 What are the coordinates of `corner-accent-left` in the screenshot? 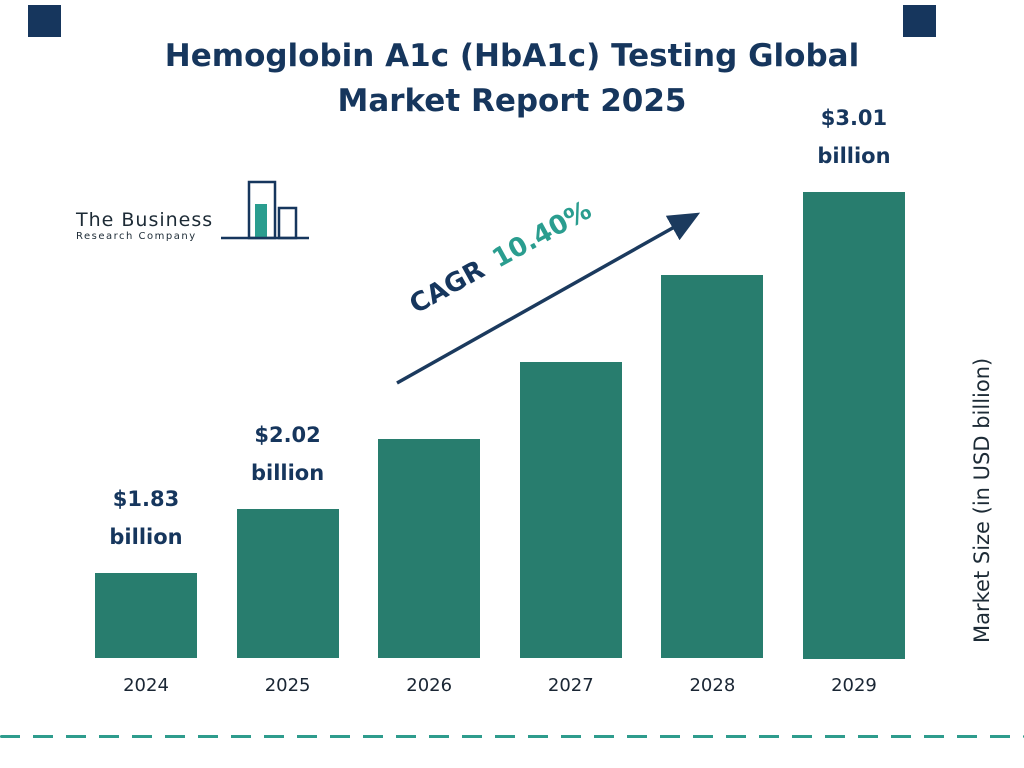 It's located at (44, 21).